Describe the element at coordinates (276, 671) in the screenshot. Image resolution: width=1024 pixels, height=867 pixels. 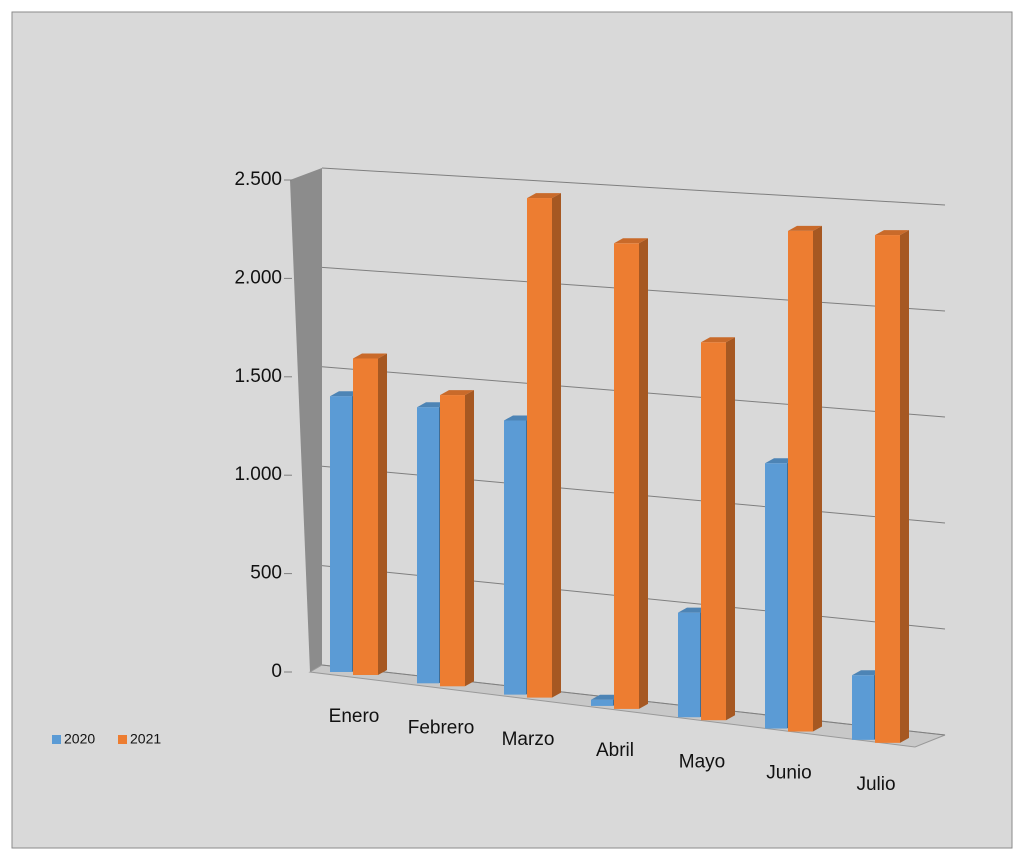
I see `y-tick-label: 0` at that location.